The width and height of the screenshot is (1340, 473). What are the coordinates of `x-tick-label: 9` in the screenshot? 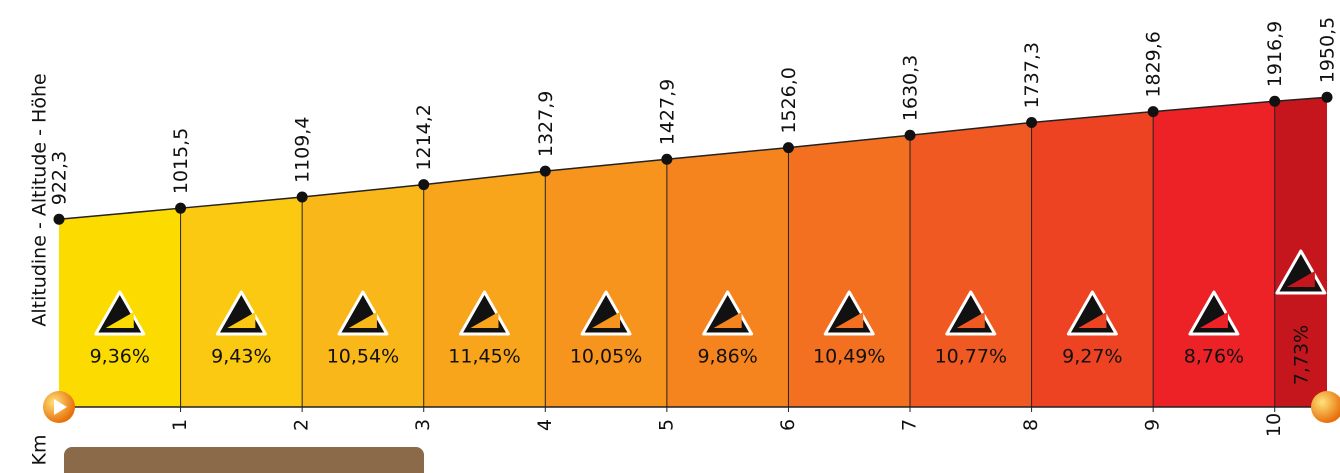 It's located at (1153, 425).